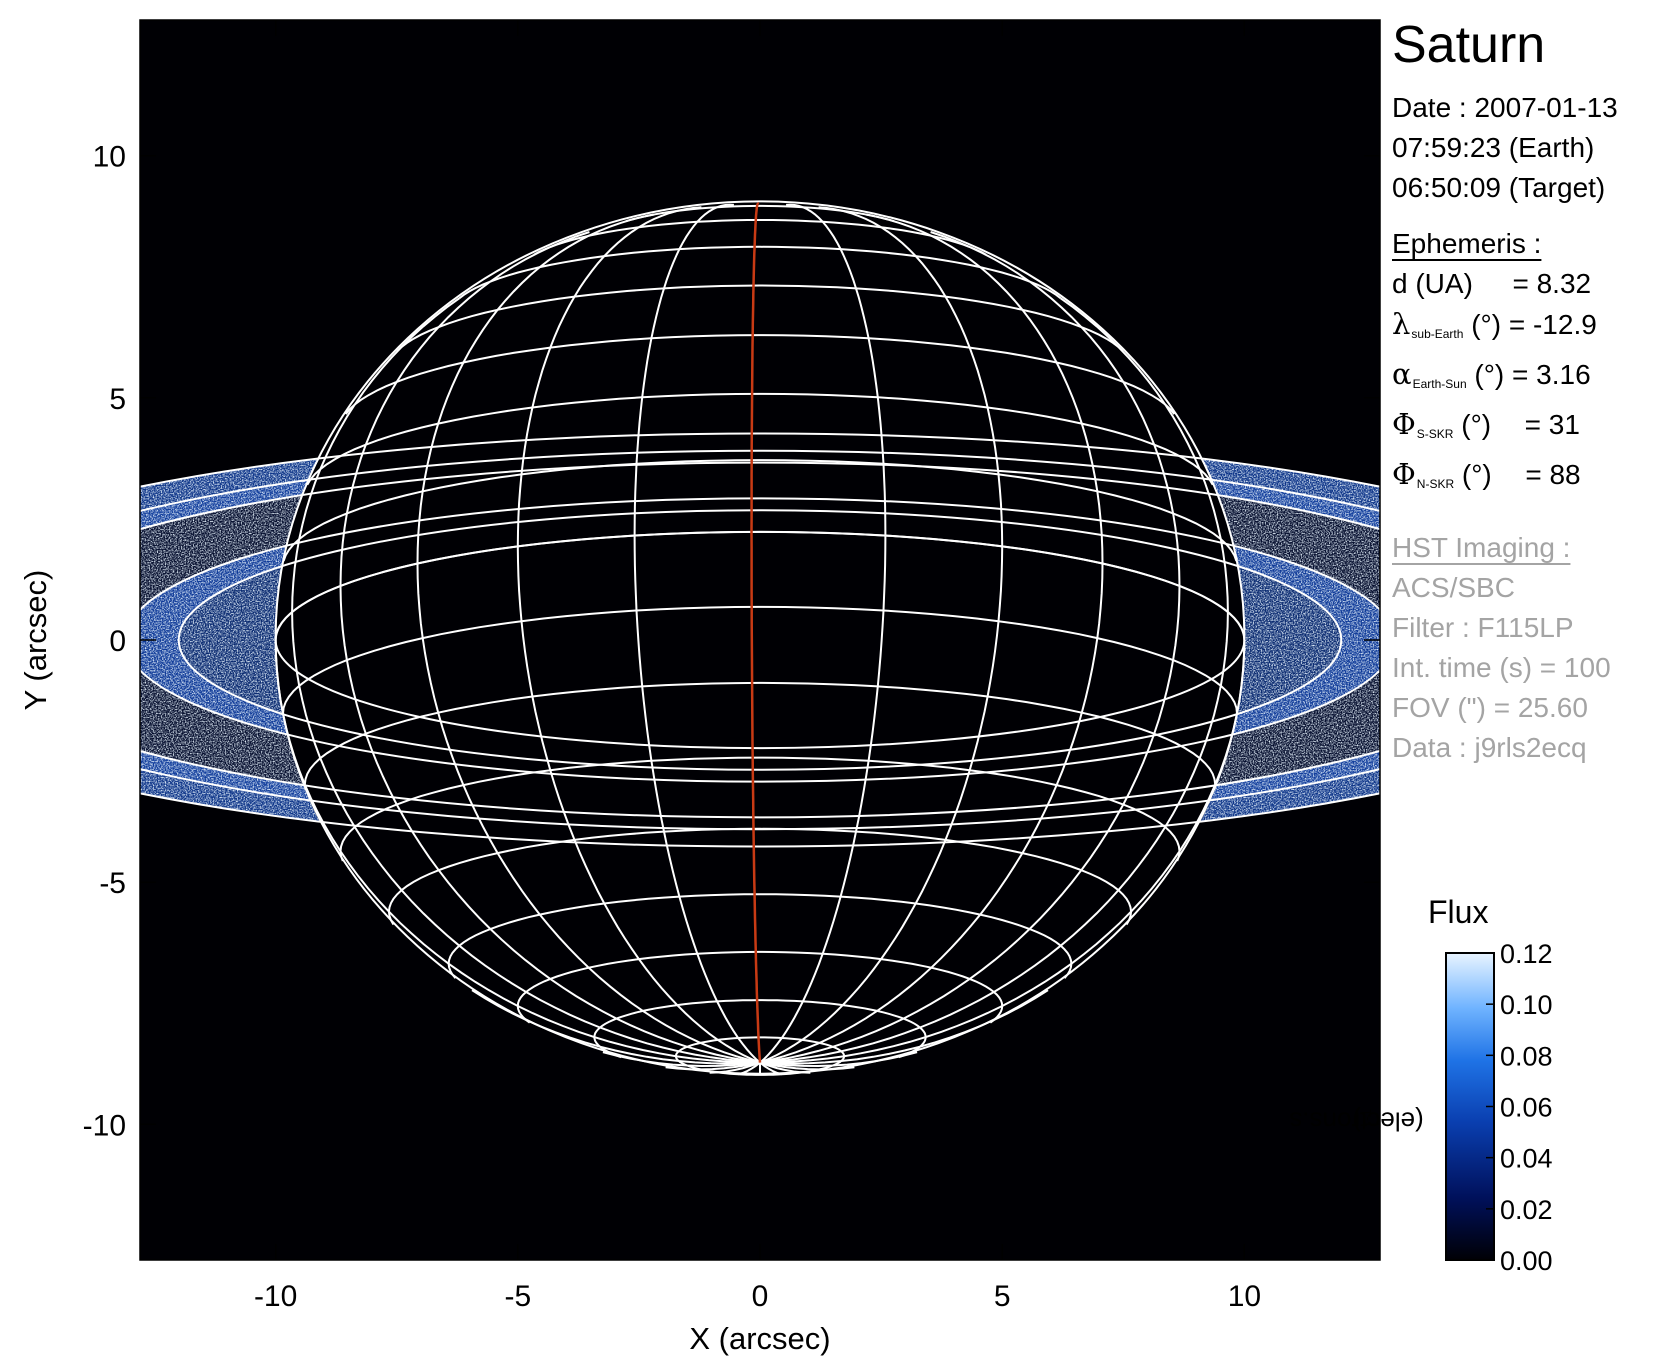  Describe the element at coordinates (1501, 667) in the screenshot. I see `integration-time: Int. time (s) = 100` at that location.